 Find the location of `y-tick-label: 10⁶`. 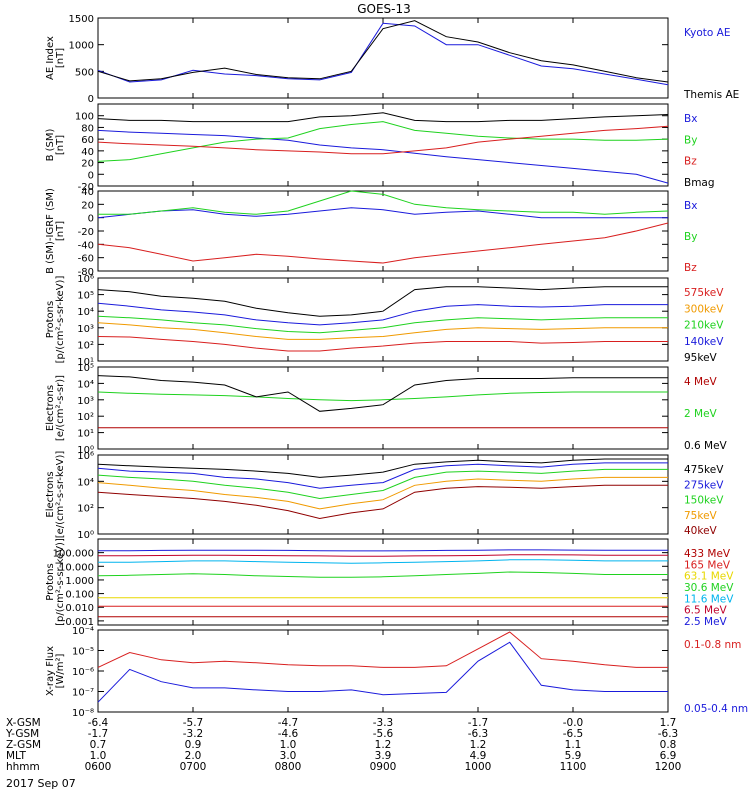

y-tick-label: 10⁶ is located at coordinates (85, 456).